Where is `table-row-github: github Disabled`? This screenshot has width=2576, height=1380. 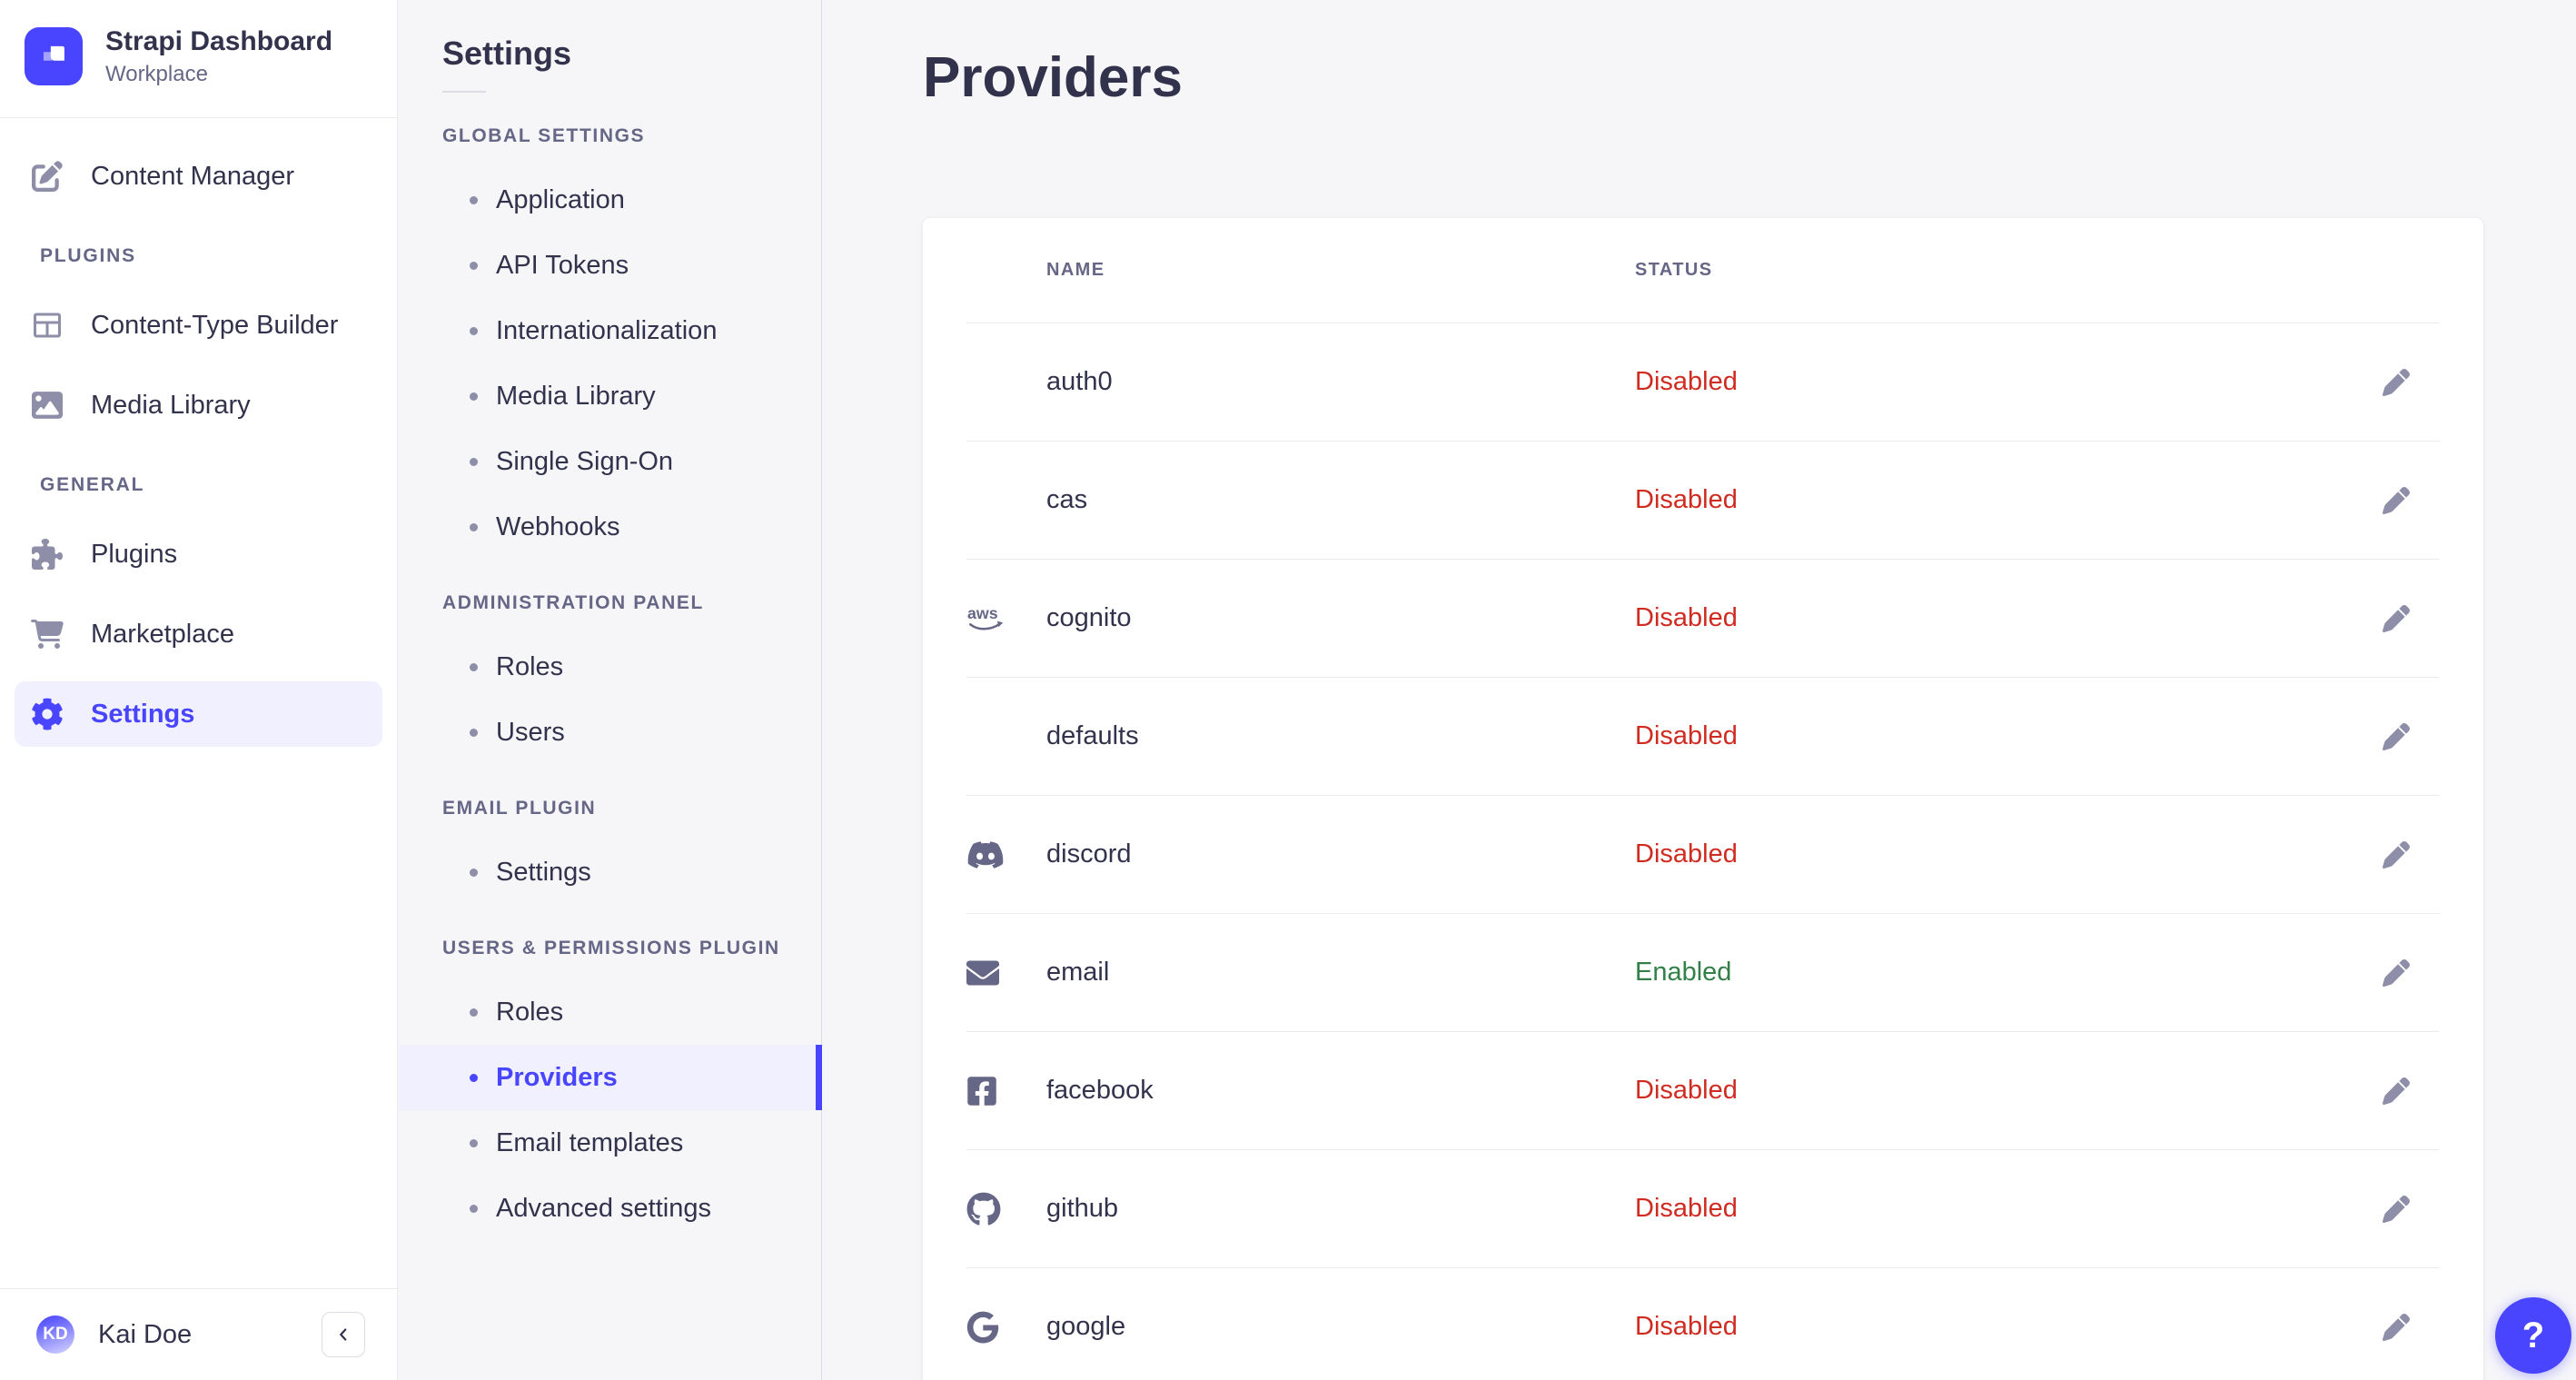
table-row-github: github Disabled is located at coordinates (1703, 1209).